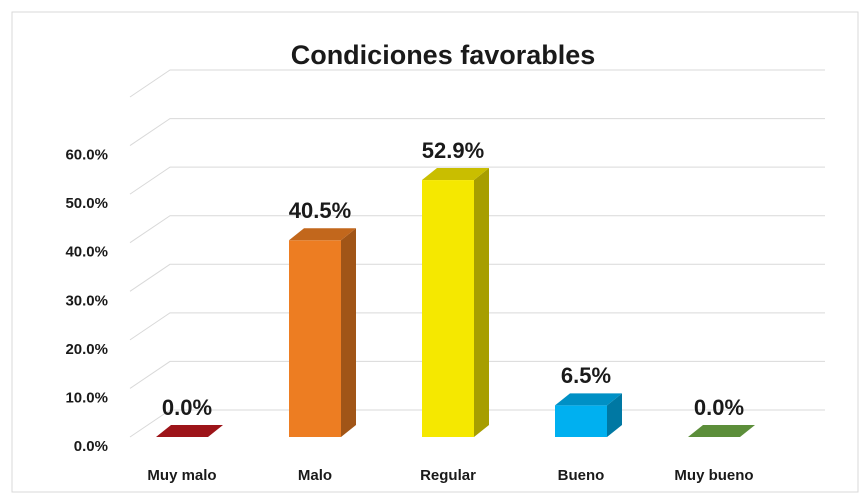 This screenshot has height=500, width=866. What do you see at coordinates (86, 397) in the screenshot?
I see `y-tick-label: 10.0%` at bounding box center [86, 397].